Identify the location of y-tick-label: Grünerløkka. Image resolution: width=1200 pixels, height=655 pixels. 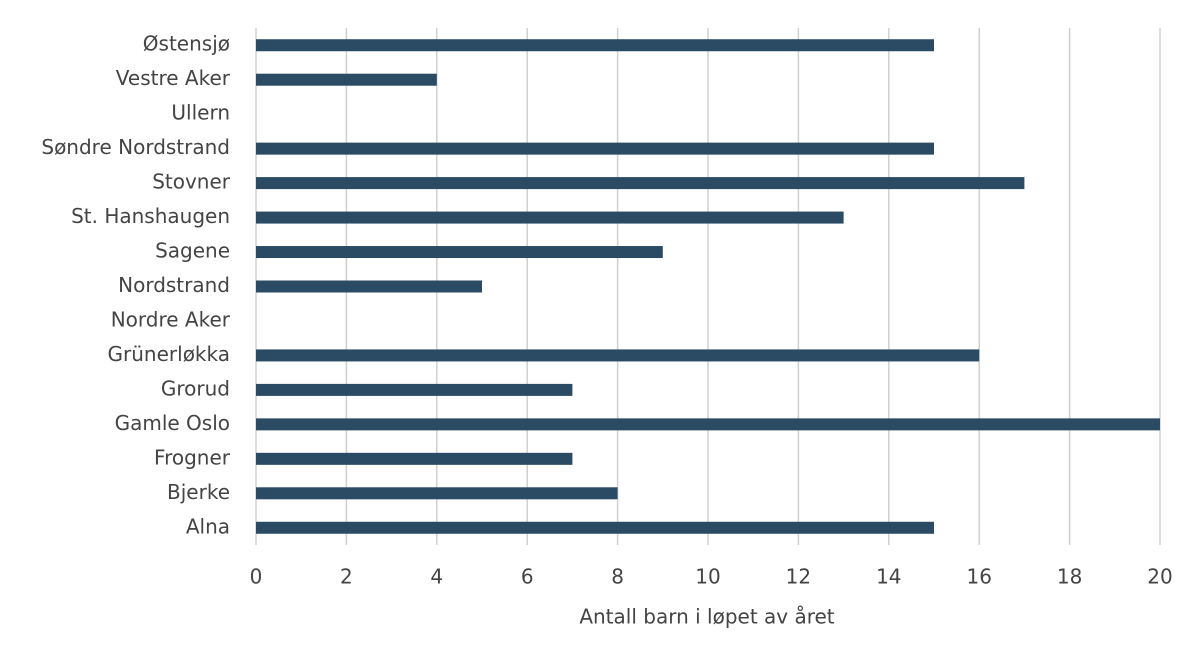
(169, 354).